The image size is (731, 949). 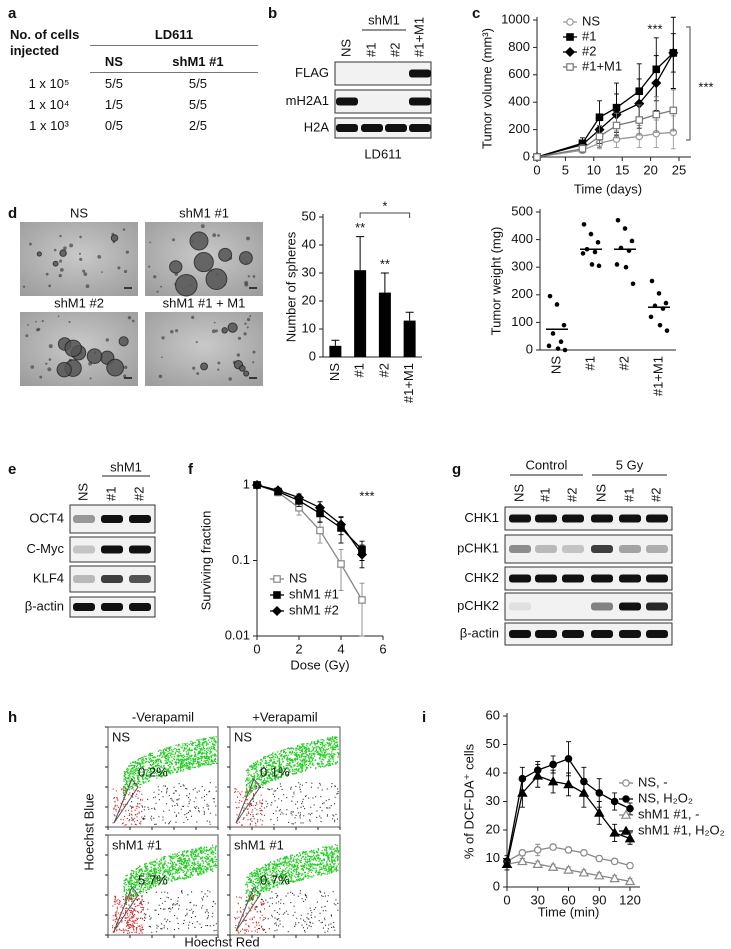 I want to click on x-tick-label: 0, so click(x=256, y=648).